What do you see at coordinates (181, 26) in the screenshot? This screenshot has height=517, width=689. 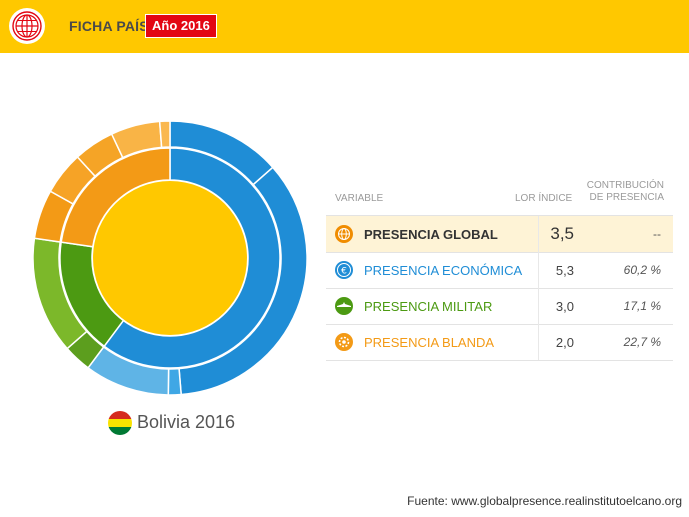 I see `year-badge: Año 2016` at bounding box center [181, 26].